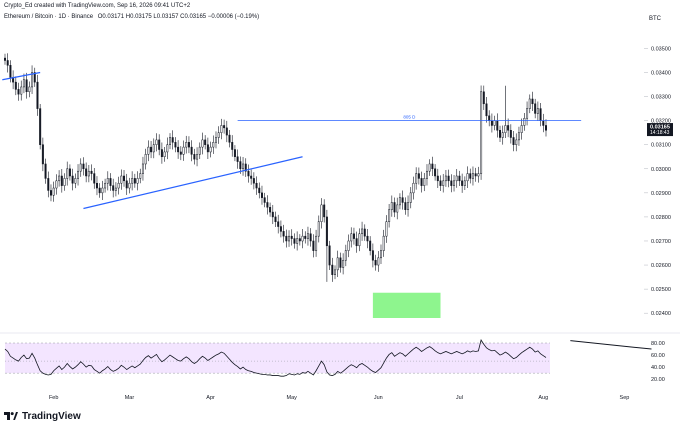  What do you see at coordinates (406, 305) in the screenshot?
I see `target-box` at bounding box center [406, 305].